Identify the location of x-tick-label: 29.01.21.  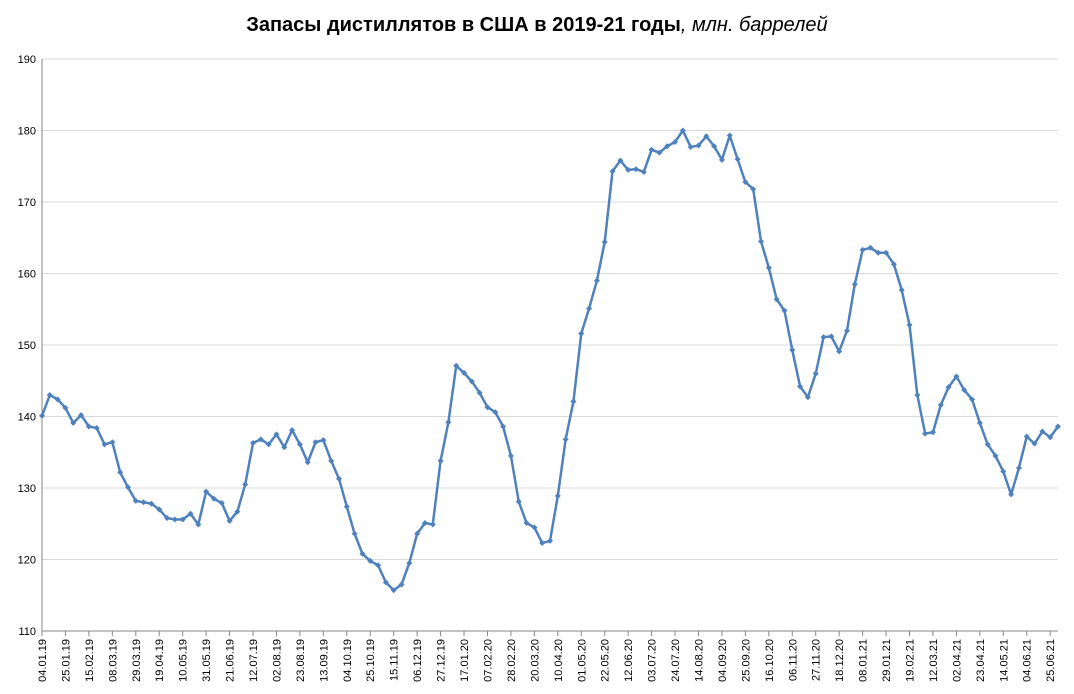
(887, 660).